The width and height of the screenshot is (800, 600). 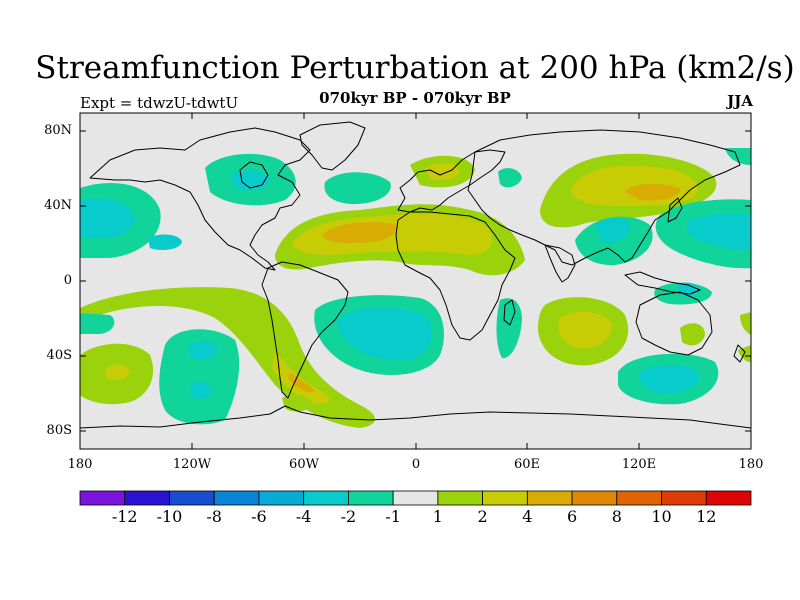 What do you see at coordinates (169, 516) in the screenshot?
I see `colorbar-label-1: -10` at bounding box center [169, 516].